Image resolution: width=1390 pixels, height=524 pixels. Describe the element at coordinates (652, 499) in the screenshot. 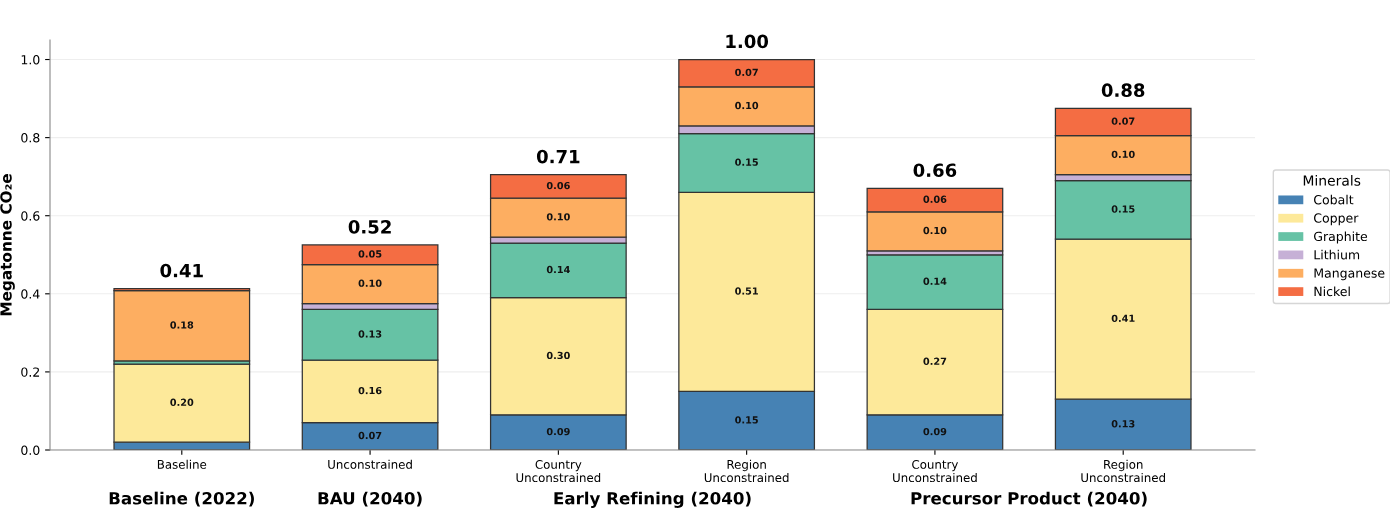

I see `text: Early Refining (2040)` at that location.